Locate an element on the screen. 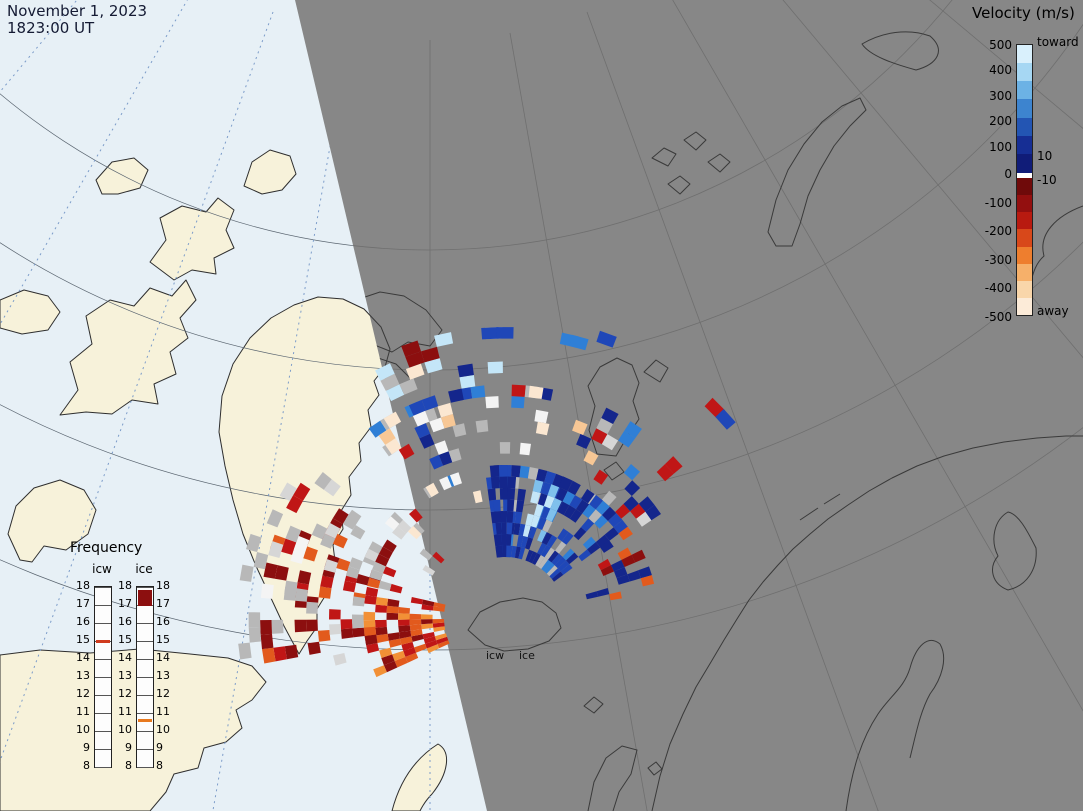  frequency-marker is located at coordinates (145, 720).